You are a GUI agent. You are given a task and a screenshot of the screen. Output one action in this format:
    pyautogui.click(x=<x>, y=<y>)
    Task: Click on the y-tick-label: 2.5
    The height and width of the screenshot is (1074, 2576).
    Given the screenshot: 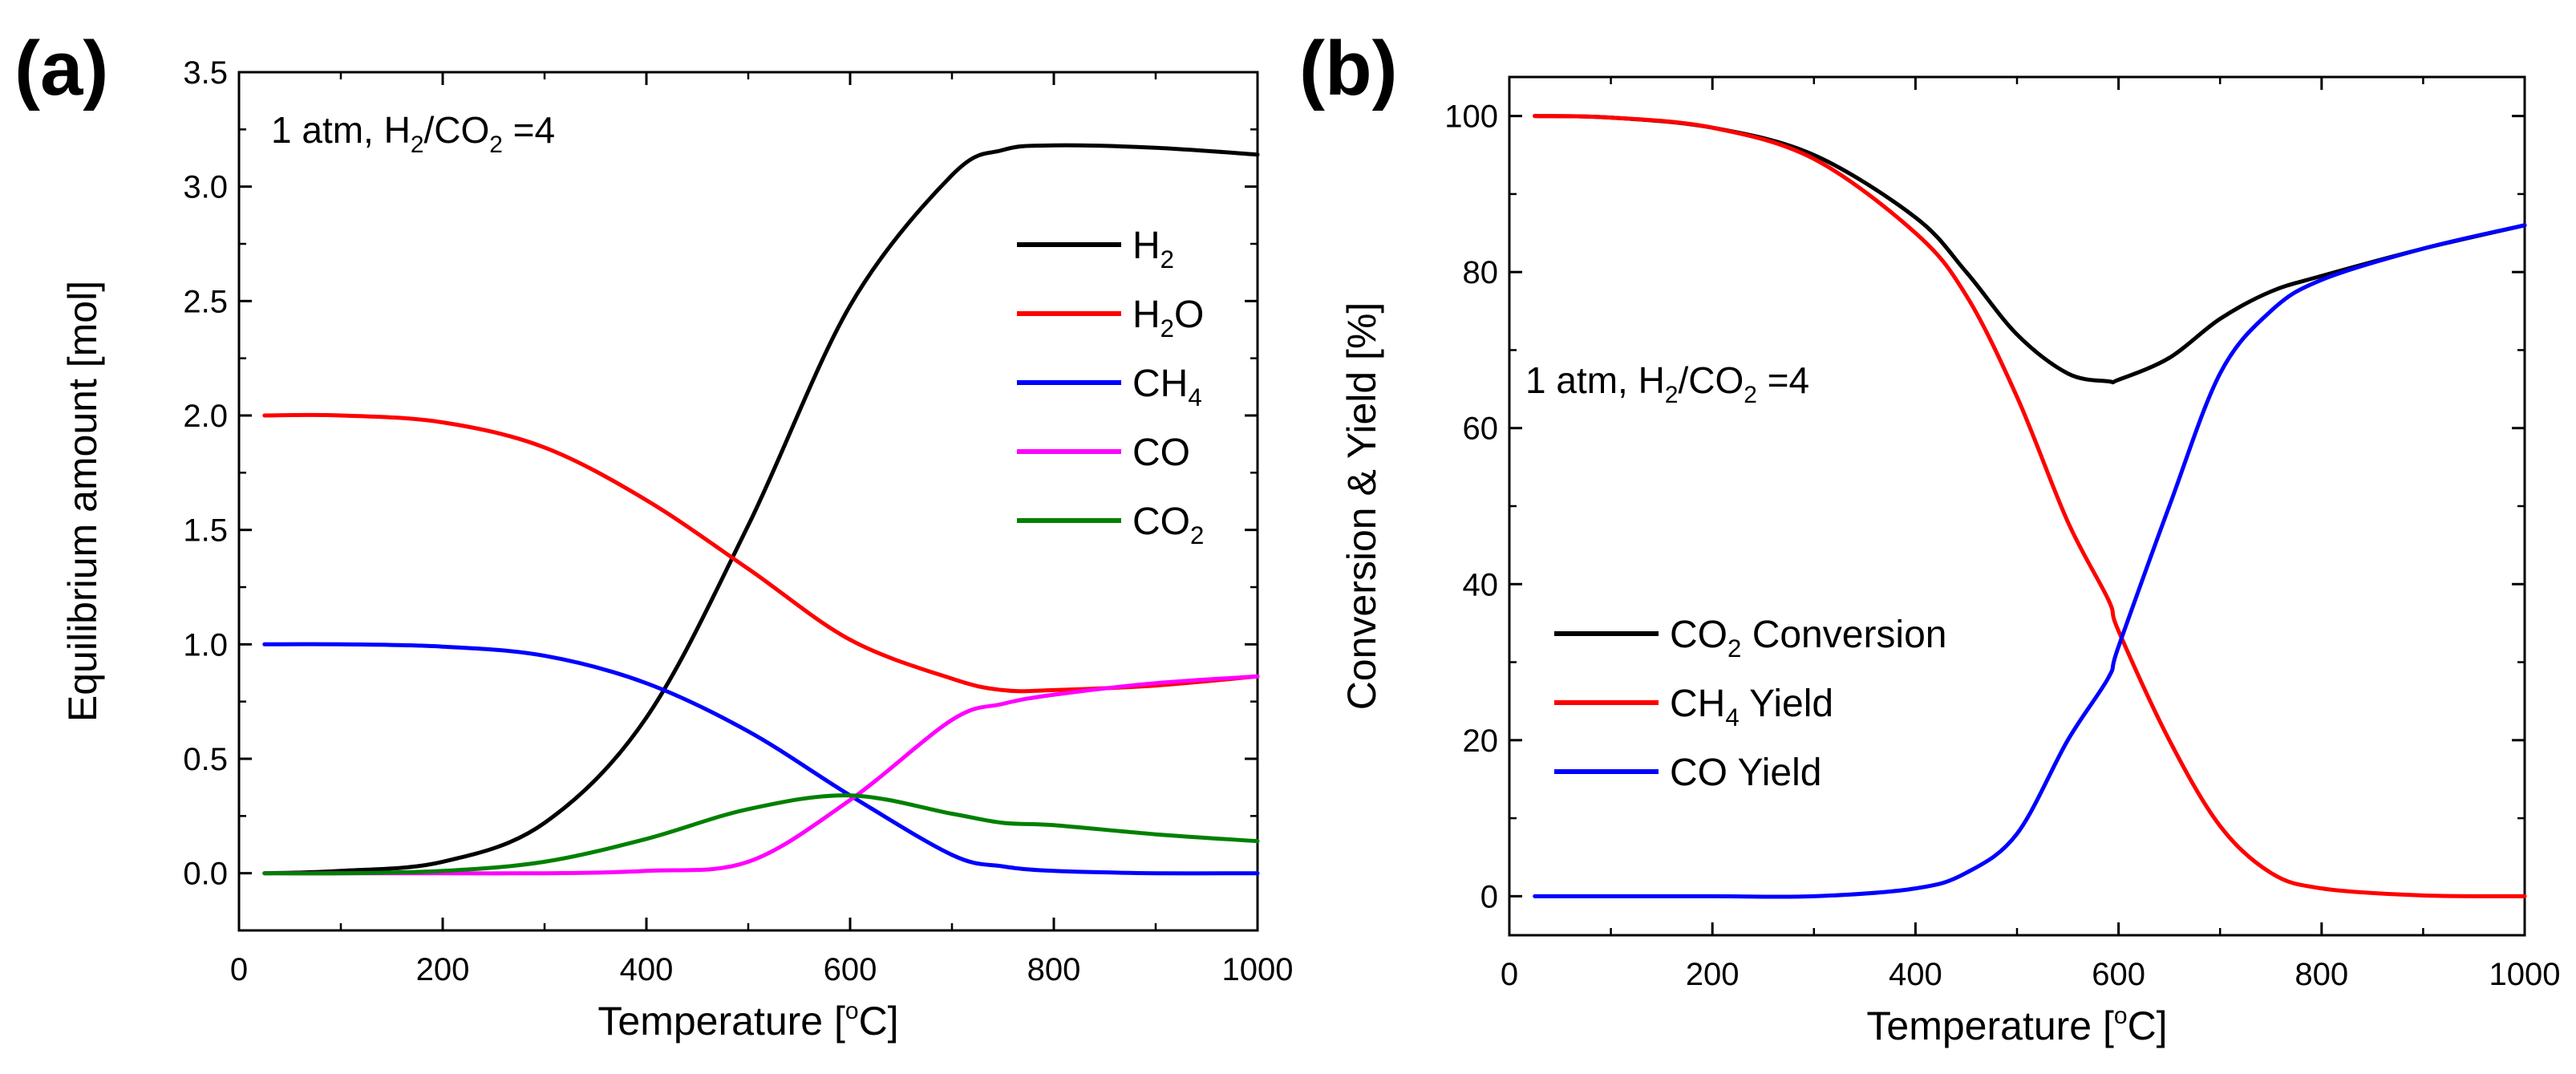 What is the action you would take?
    pyautogui.click(x=205, y=301)
    